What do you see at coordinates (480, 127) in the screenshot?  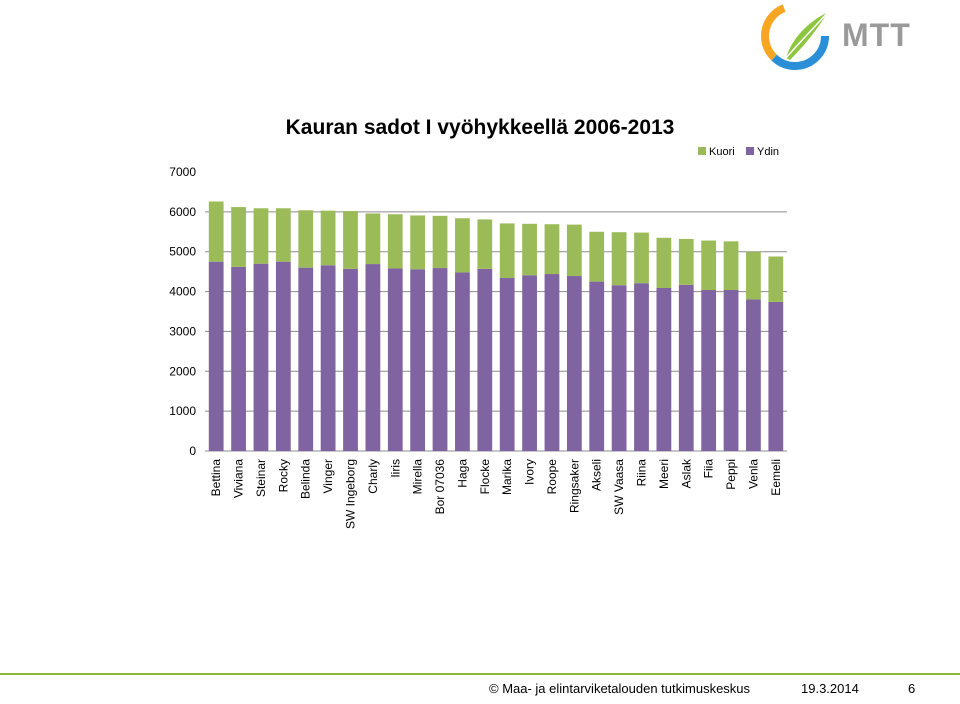 I see `chart-title: Kauran sadot I vyöhykkeellä 2006-2013` at bounding box center [480, 127].